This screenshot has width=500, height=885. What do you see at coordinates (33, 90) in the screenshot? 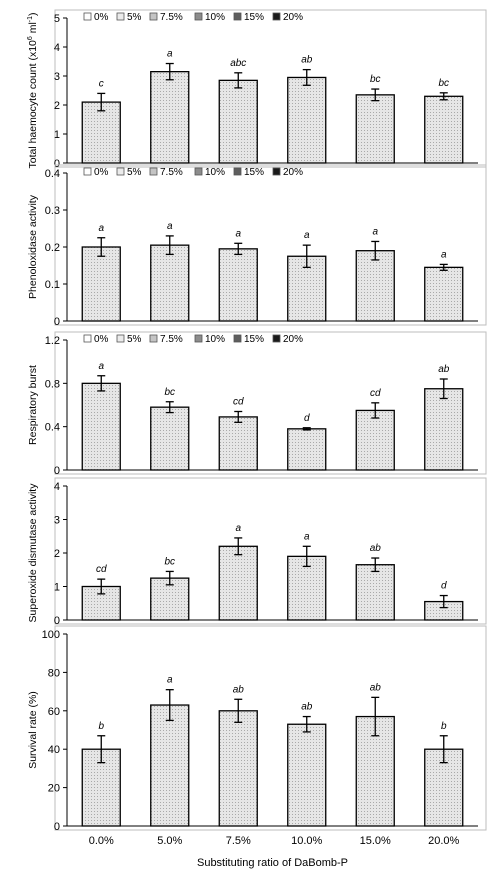
I see `y-axis-label: Total haemocyte count (x106 ml-1)` at bounding box center [33, 90].